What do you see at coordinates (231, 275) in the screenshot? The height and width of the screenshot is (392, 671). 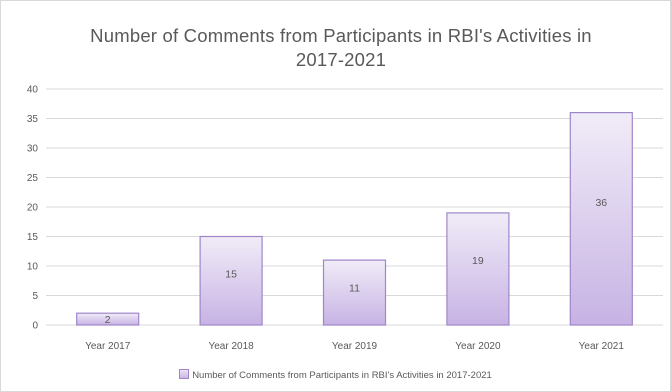 I see `data-label: 15` at bounding box center [231, 275].